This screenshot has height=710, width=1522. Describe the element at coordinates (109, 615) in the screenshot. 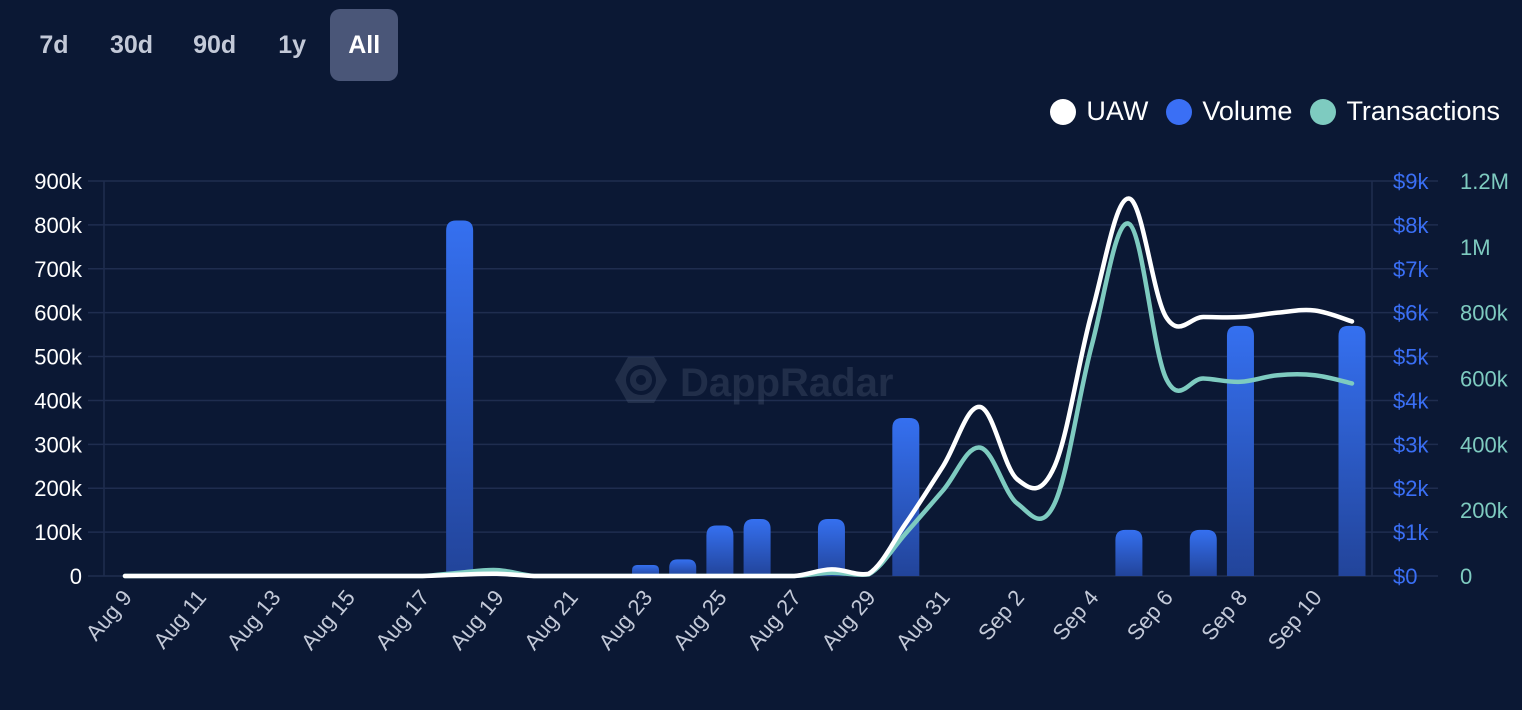

I see `date-tick-label: Aug 9` at that location.